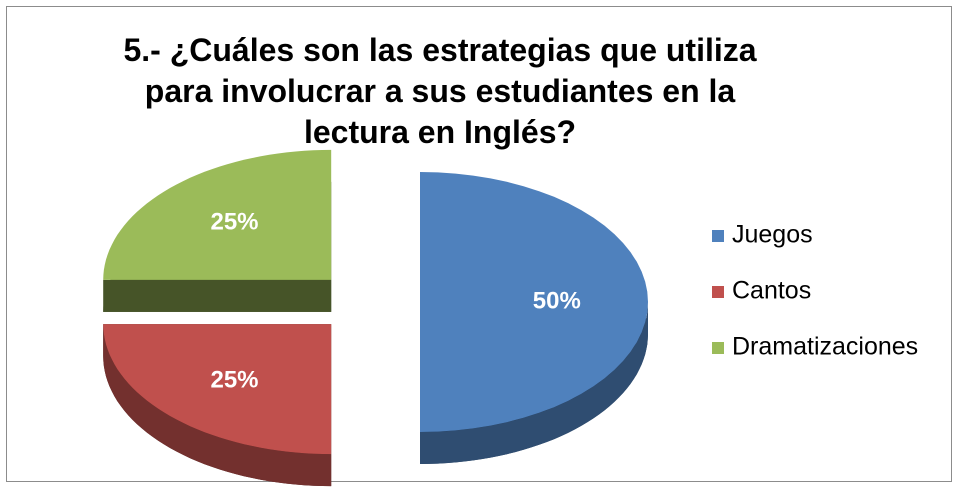 The image size is (961, 488). Describe the element at coordinates (557, 300) in the screenshot. I see `data-label: 50%` at that location.